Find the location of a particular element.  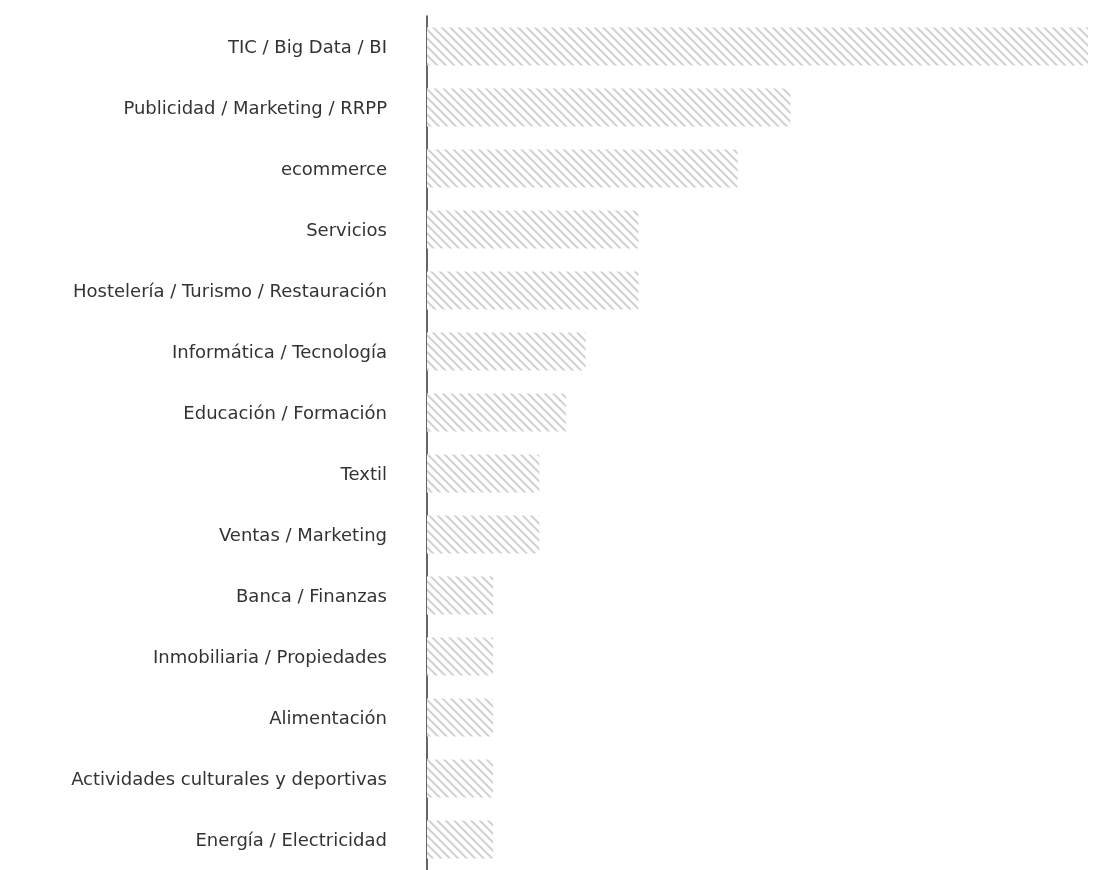

y-tick-label: Servicios is located at coordinates (346, 229).